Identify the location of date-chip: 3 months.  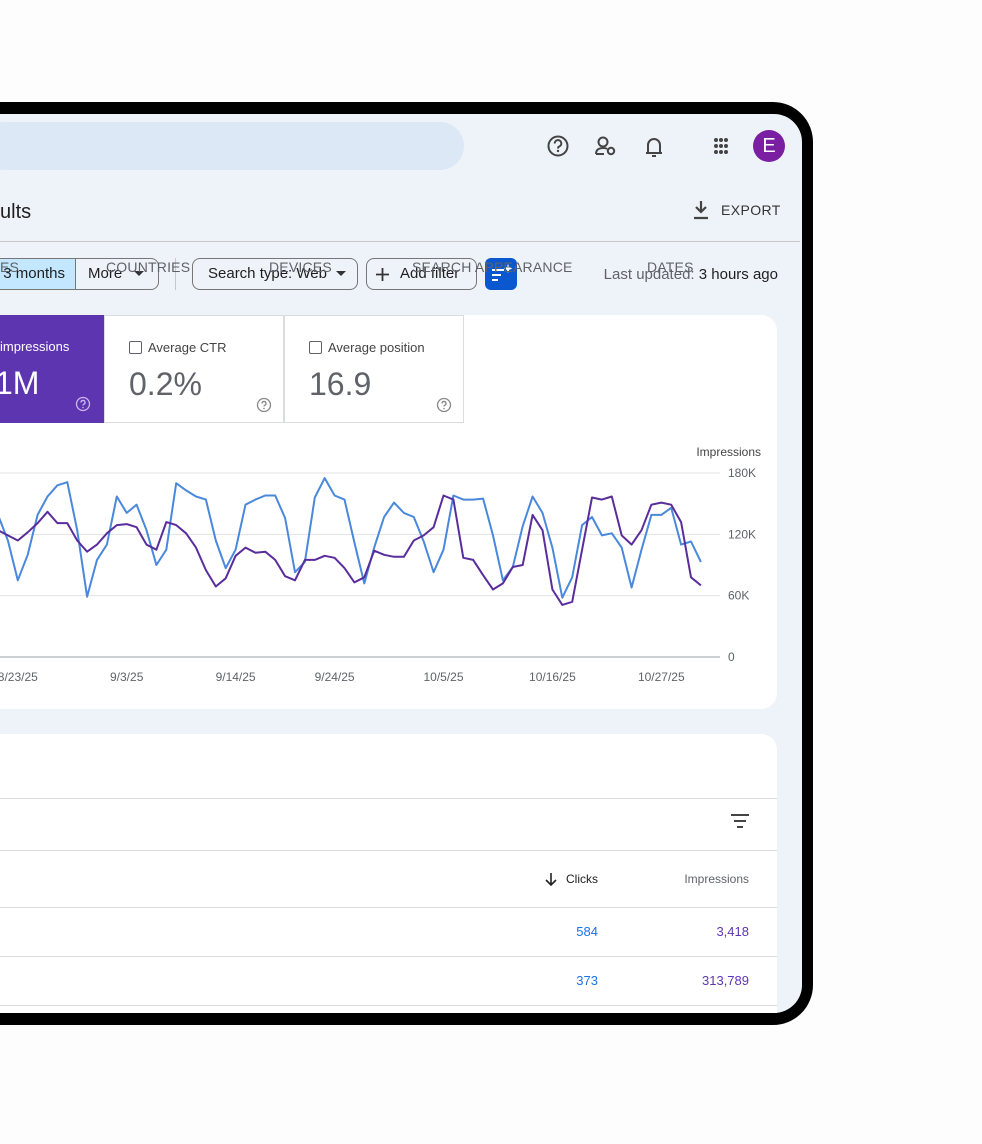
(38, 274).